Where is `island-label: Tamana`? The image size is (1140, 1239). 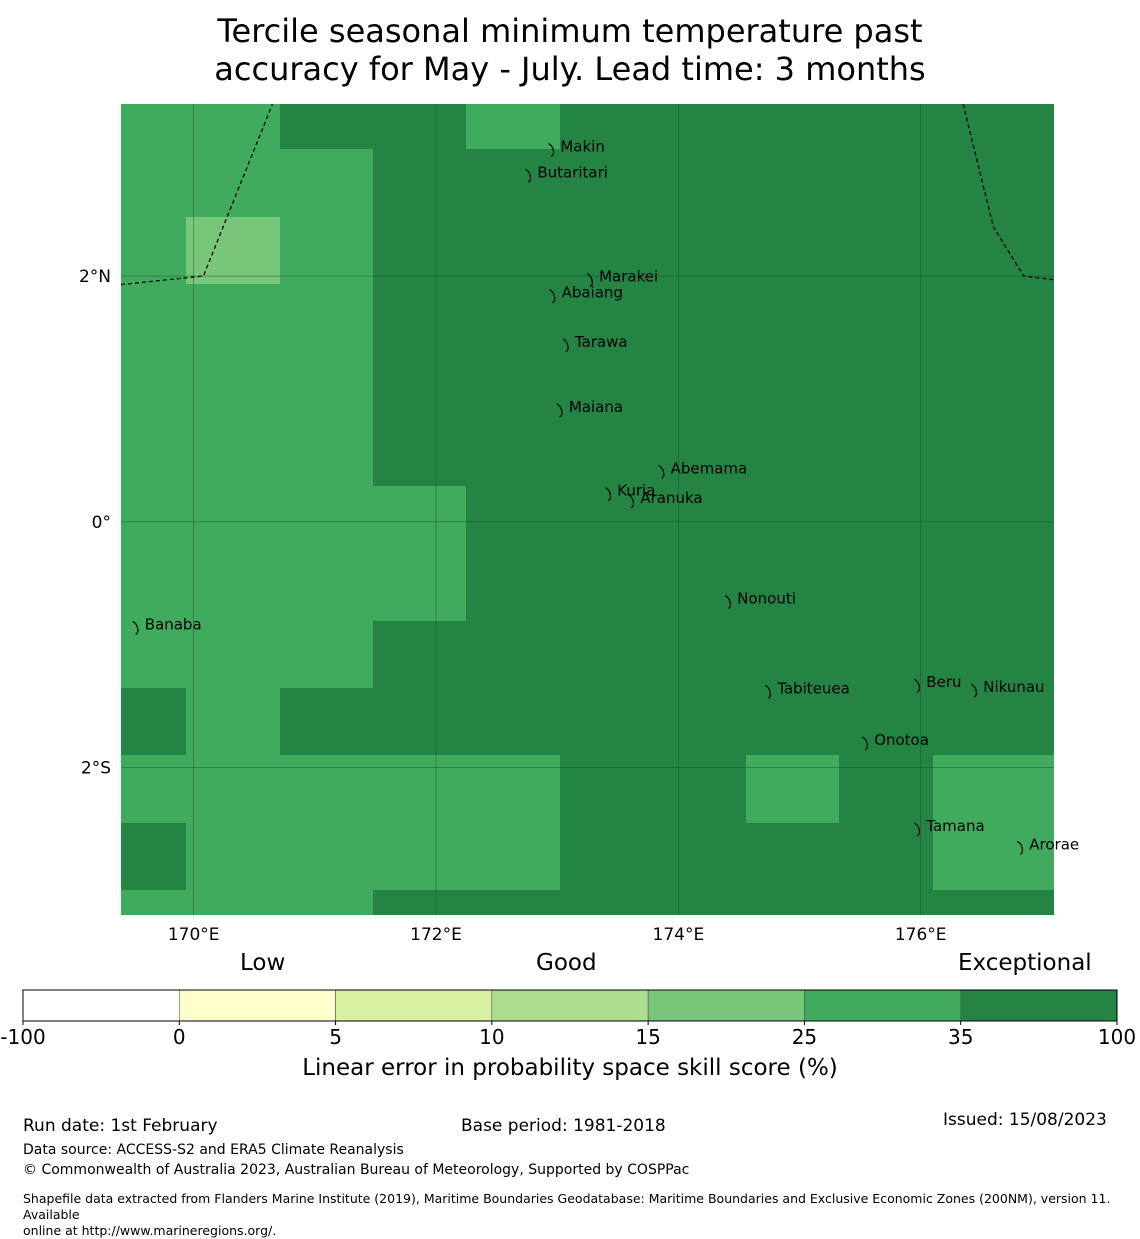 island-label: Tamana is located at coordinates (954, 826).